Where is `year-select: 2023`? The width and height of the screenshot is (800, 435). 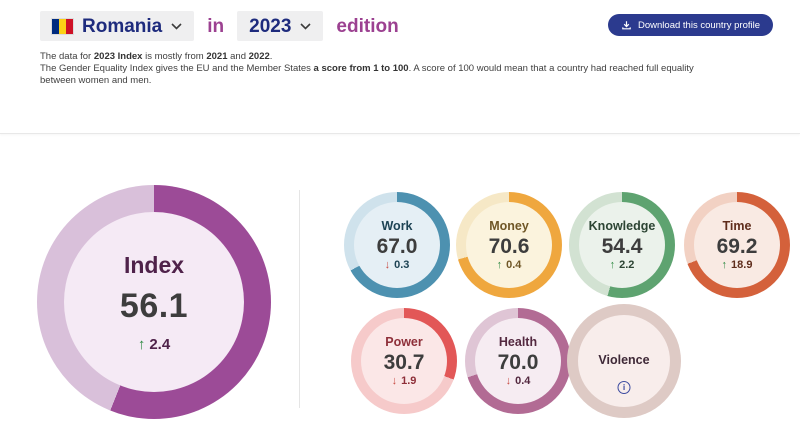
year-select: 2023 is located at coordinates (280, 26).